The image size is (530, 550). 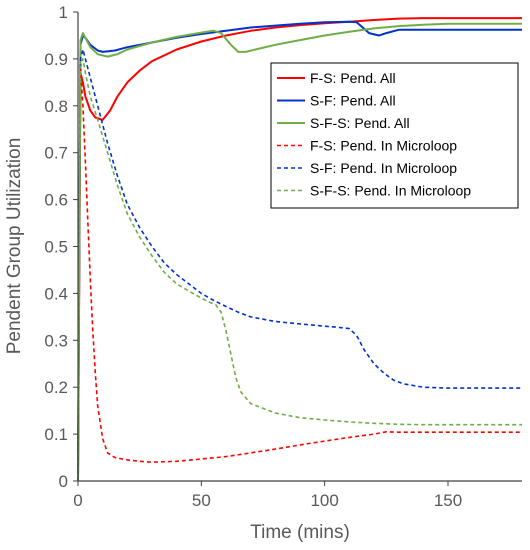 What do you see at coordinates (56, 200) in the screenshot?
I see `y-tick-label: 0.6` at bounding box center [56, 200].